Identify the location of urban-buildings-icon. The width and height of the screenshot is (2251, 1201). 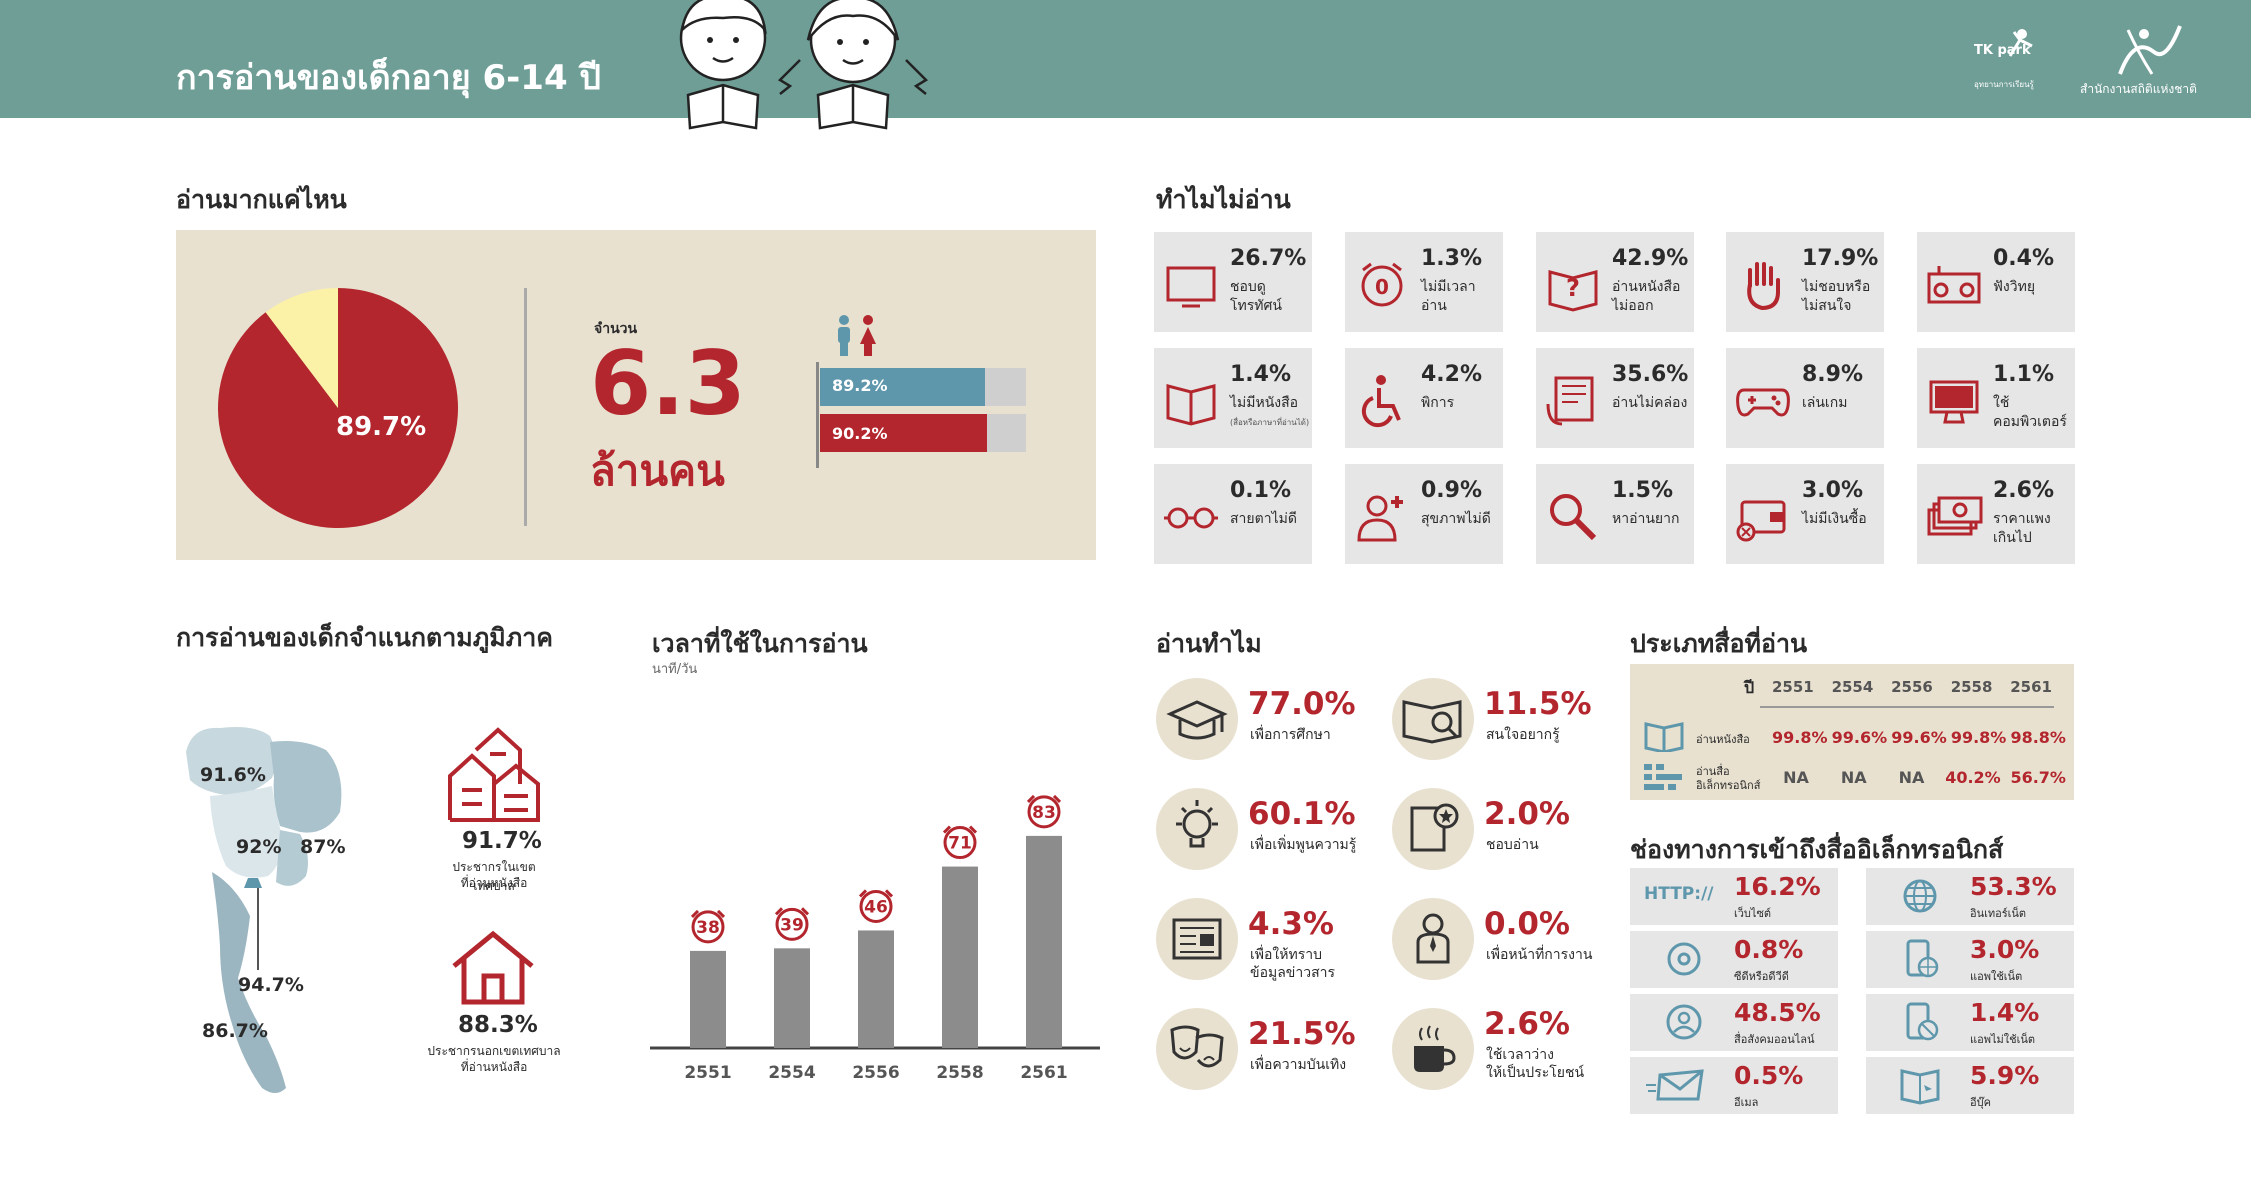
(494, 774).